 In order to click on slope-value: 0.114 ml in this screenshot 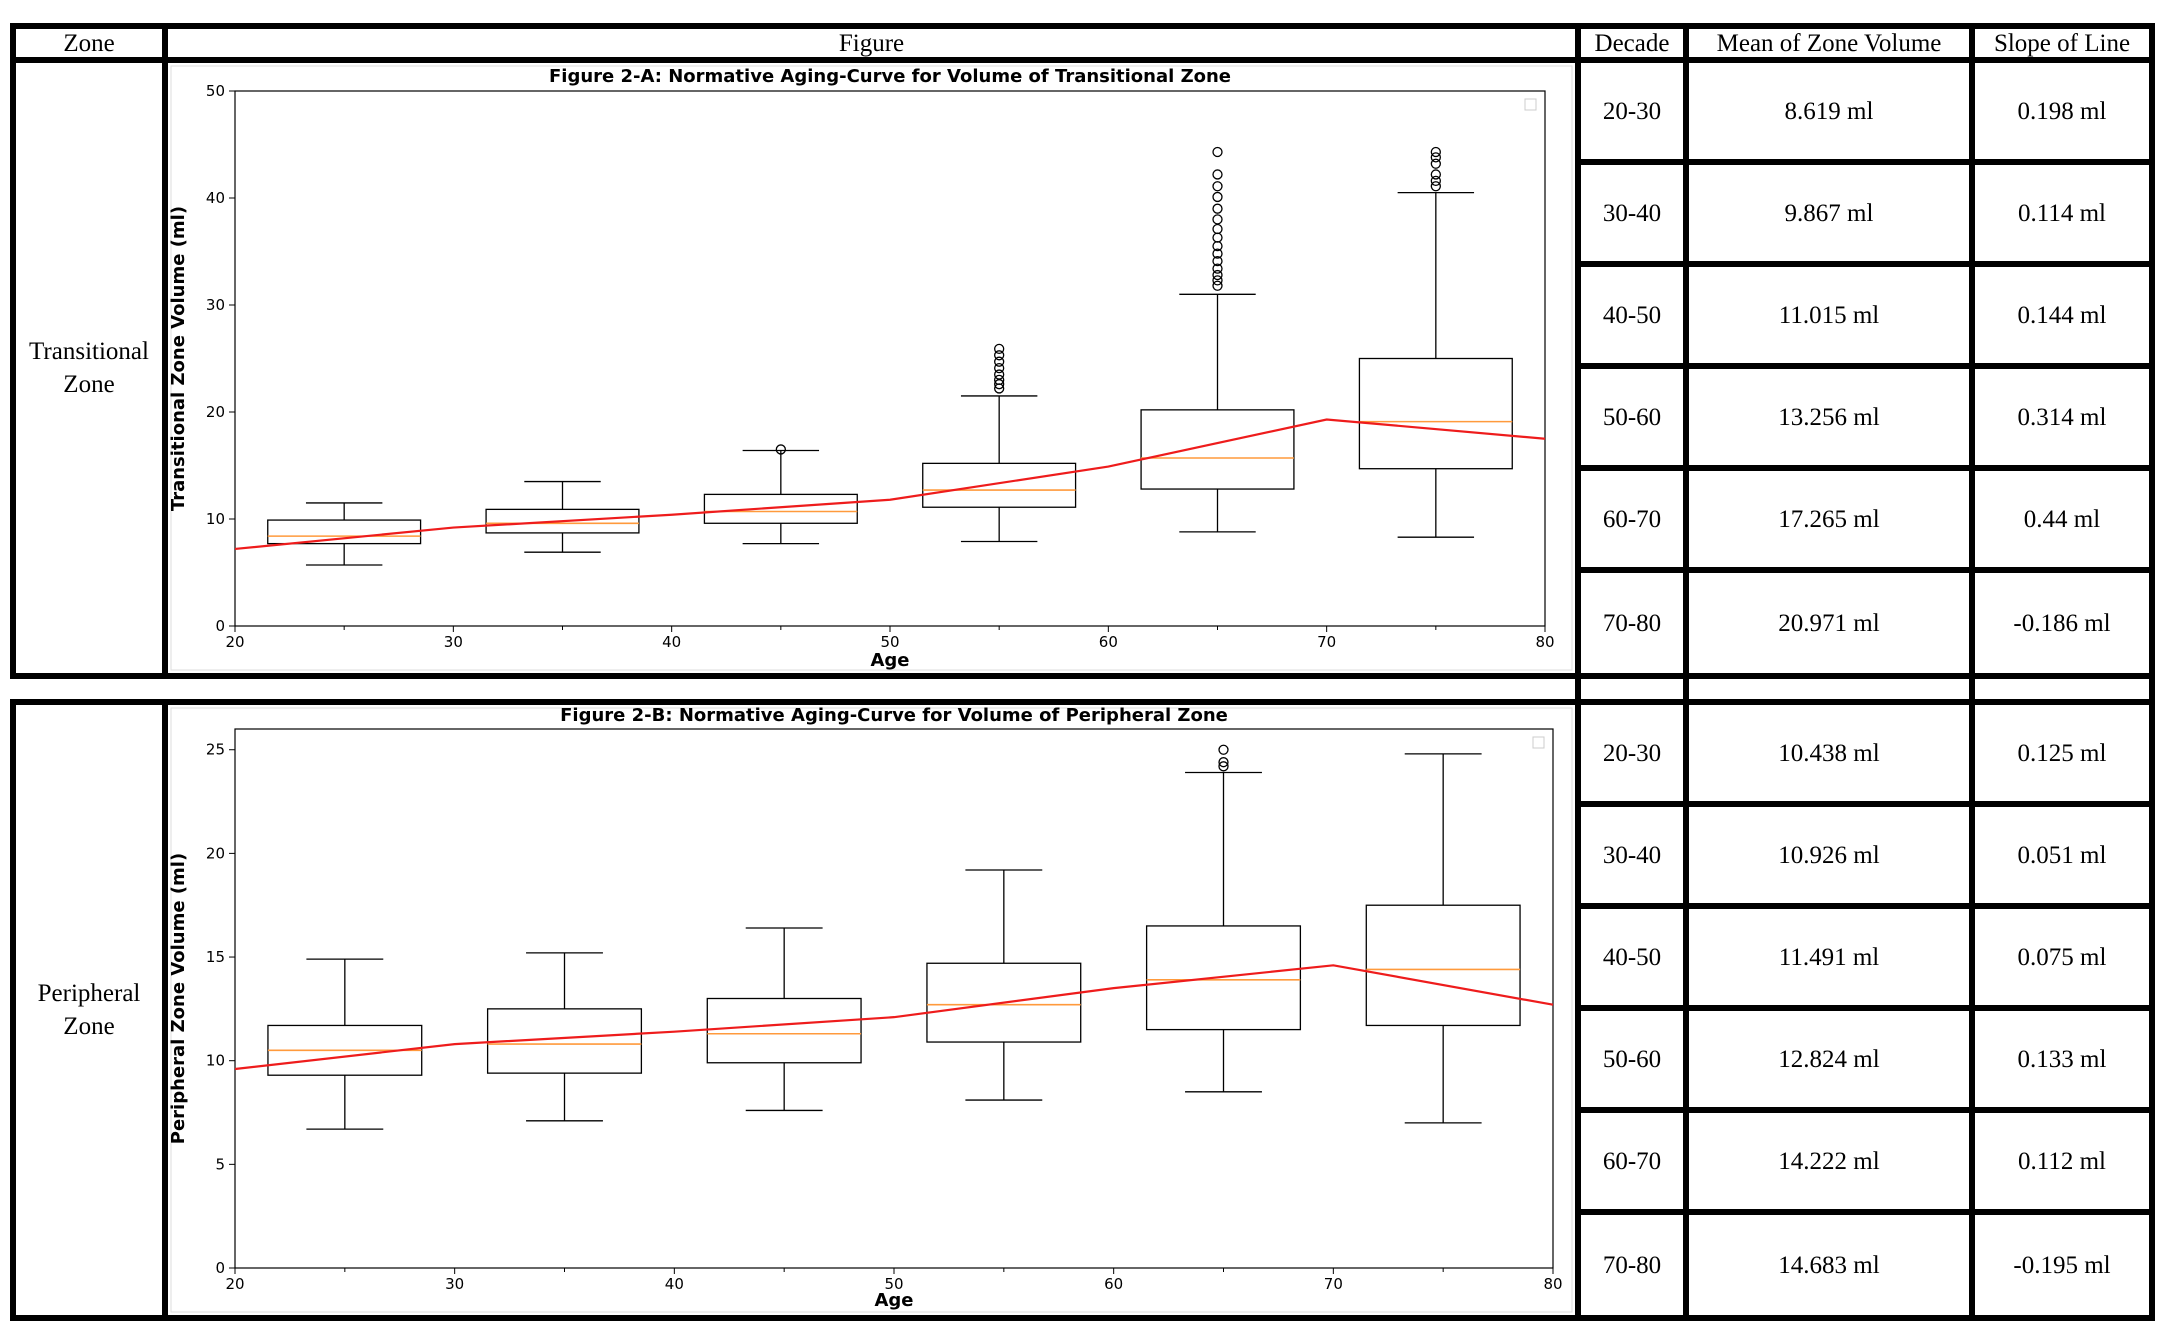, I will do `click(2062, 213)`.